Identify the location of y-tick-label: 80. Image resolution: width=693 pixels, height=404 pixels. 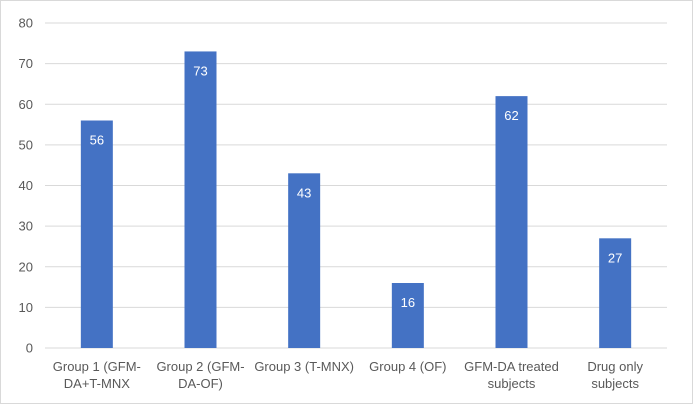
(26, 23).